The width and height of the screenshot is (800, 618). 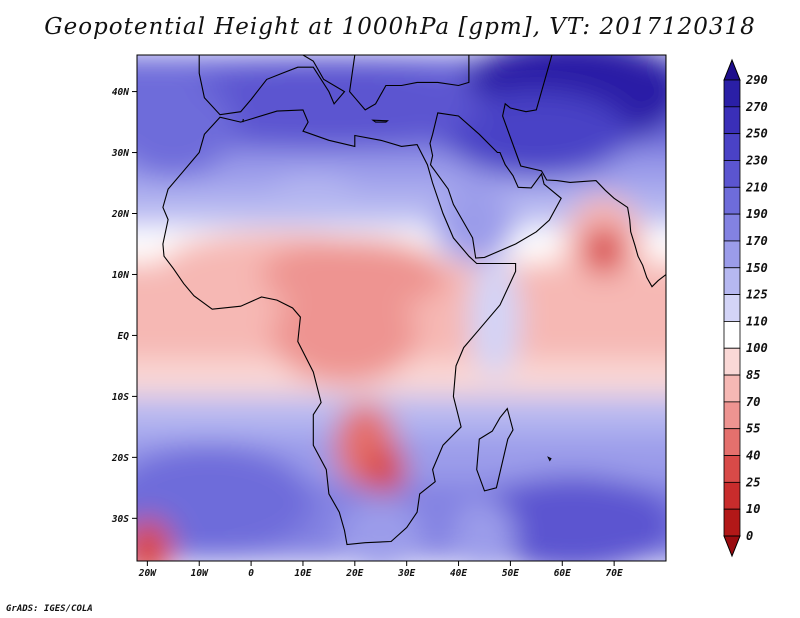 What do you see at coordinates (756, 80) in the screenshot?
I see `colorbar-label: 290` at bounding box center [756, 80].